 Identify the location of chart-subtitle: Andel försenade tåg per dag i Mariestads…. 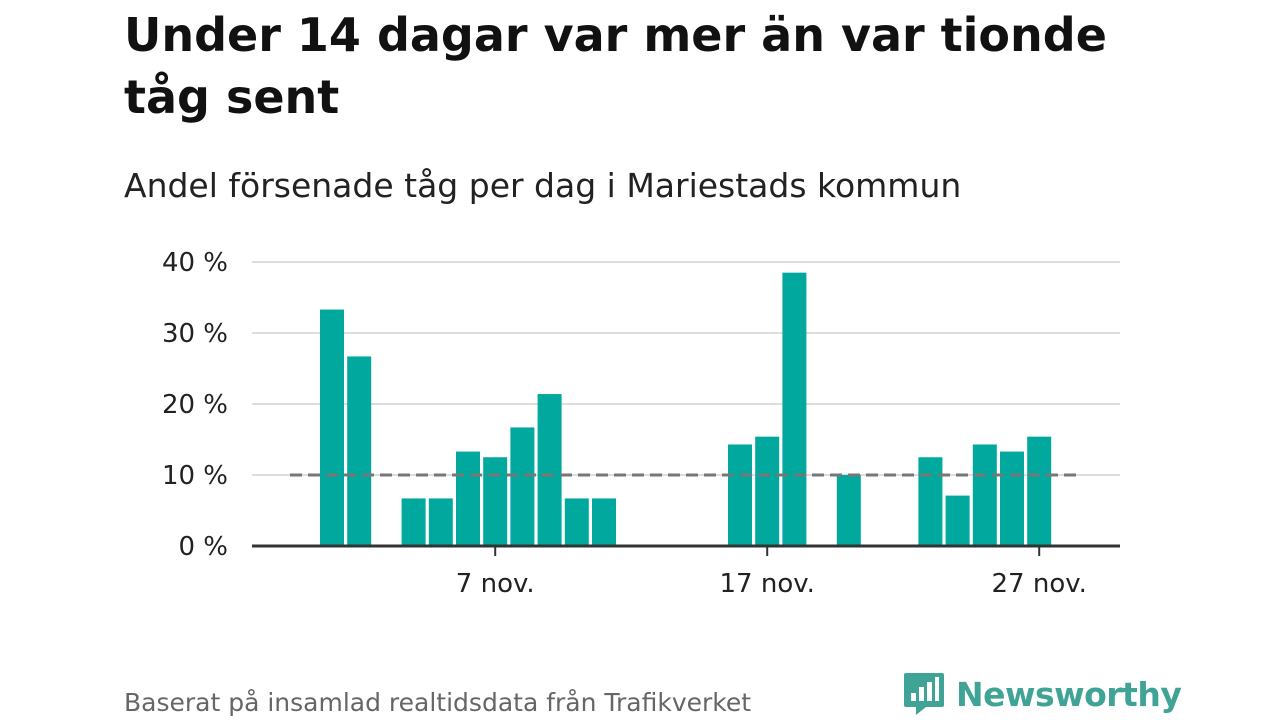
(543, 185).